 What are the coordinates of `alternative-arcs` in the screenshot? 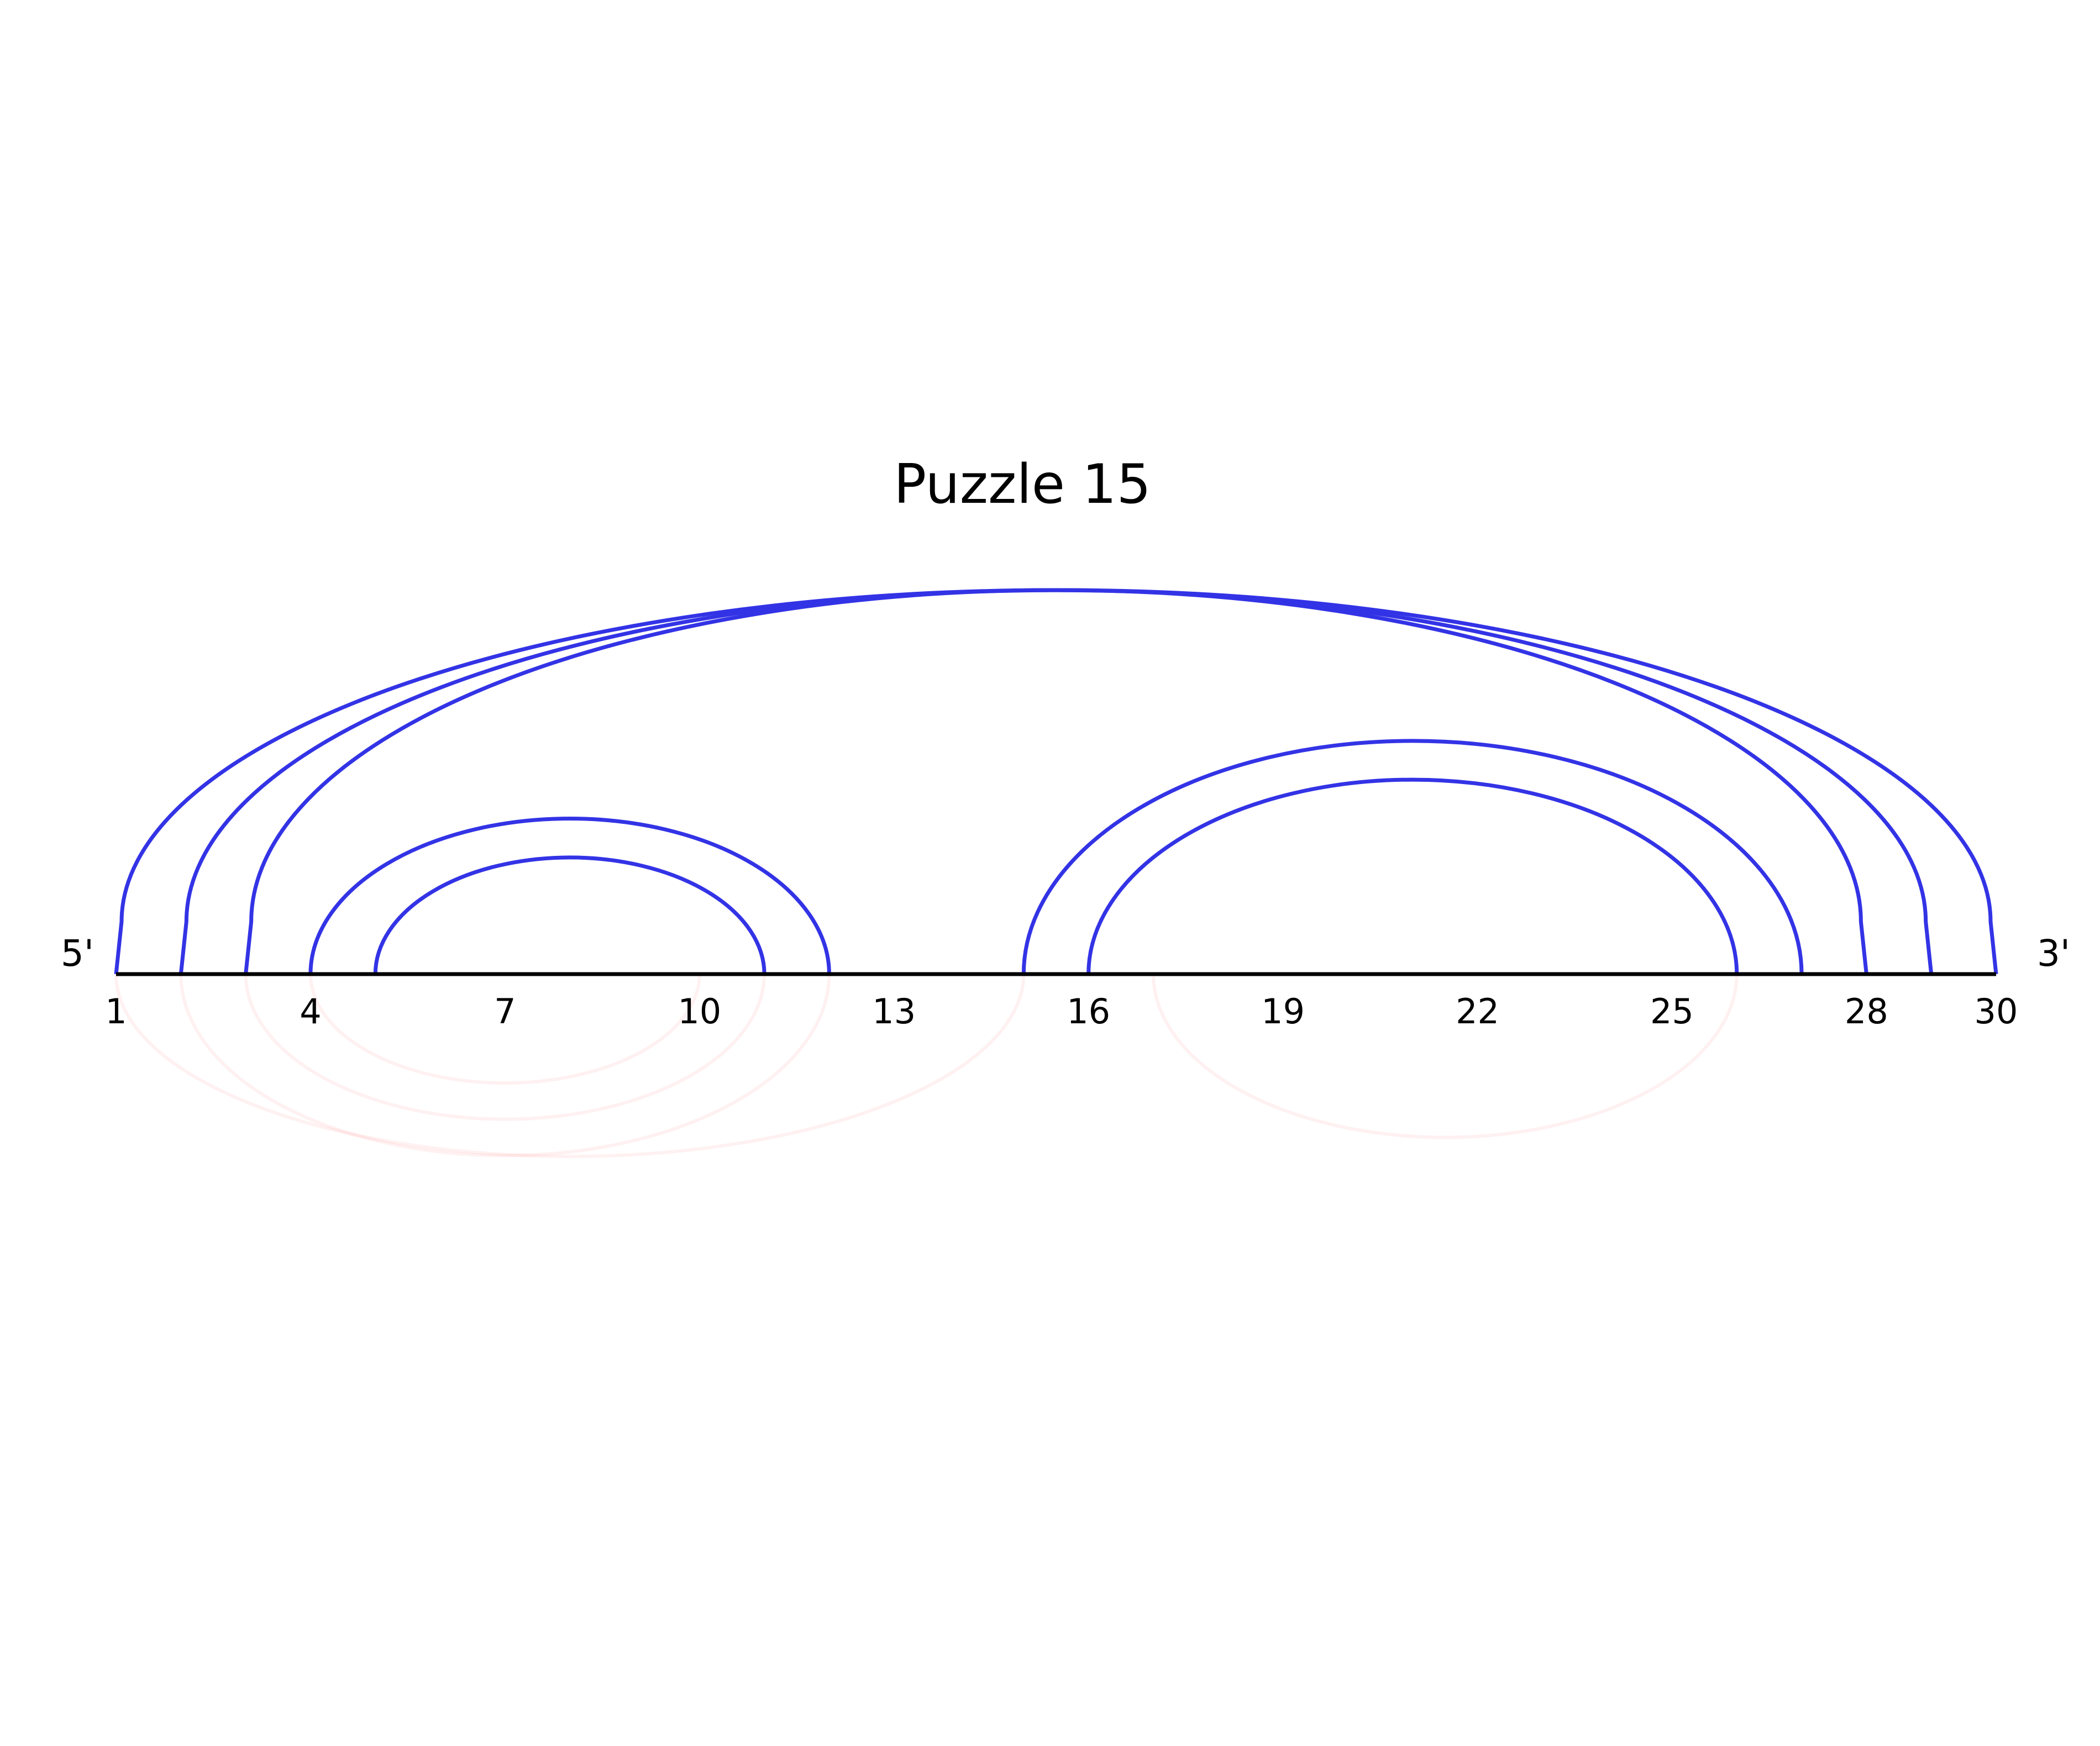 It's located at (927, 1066).